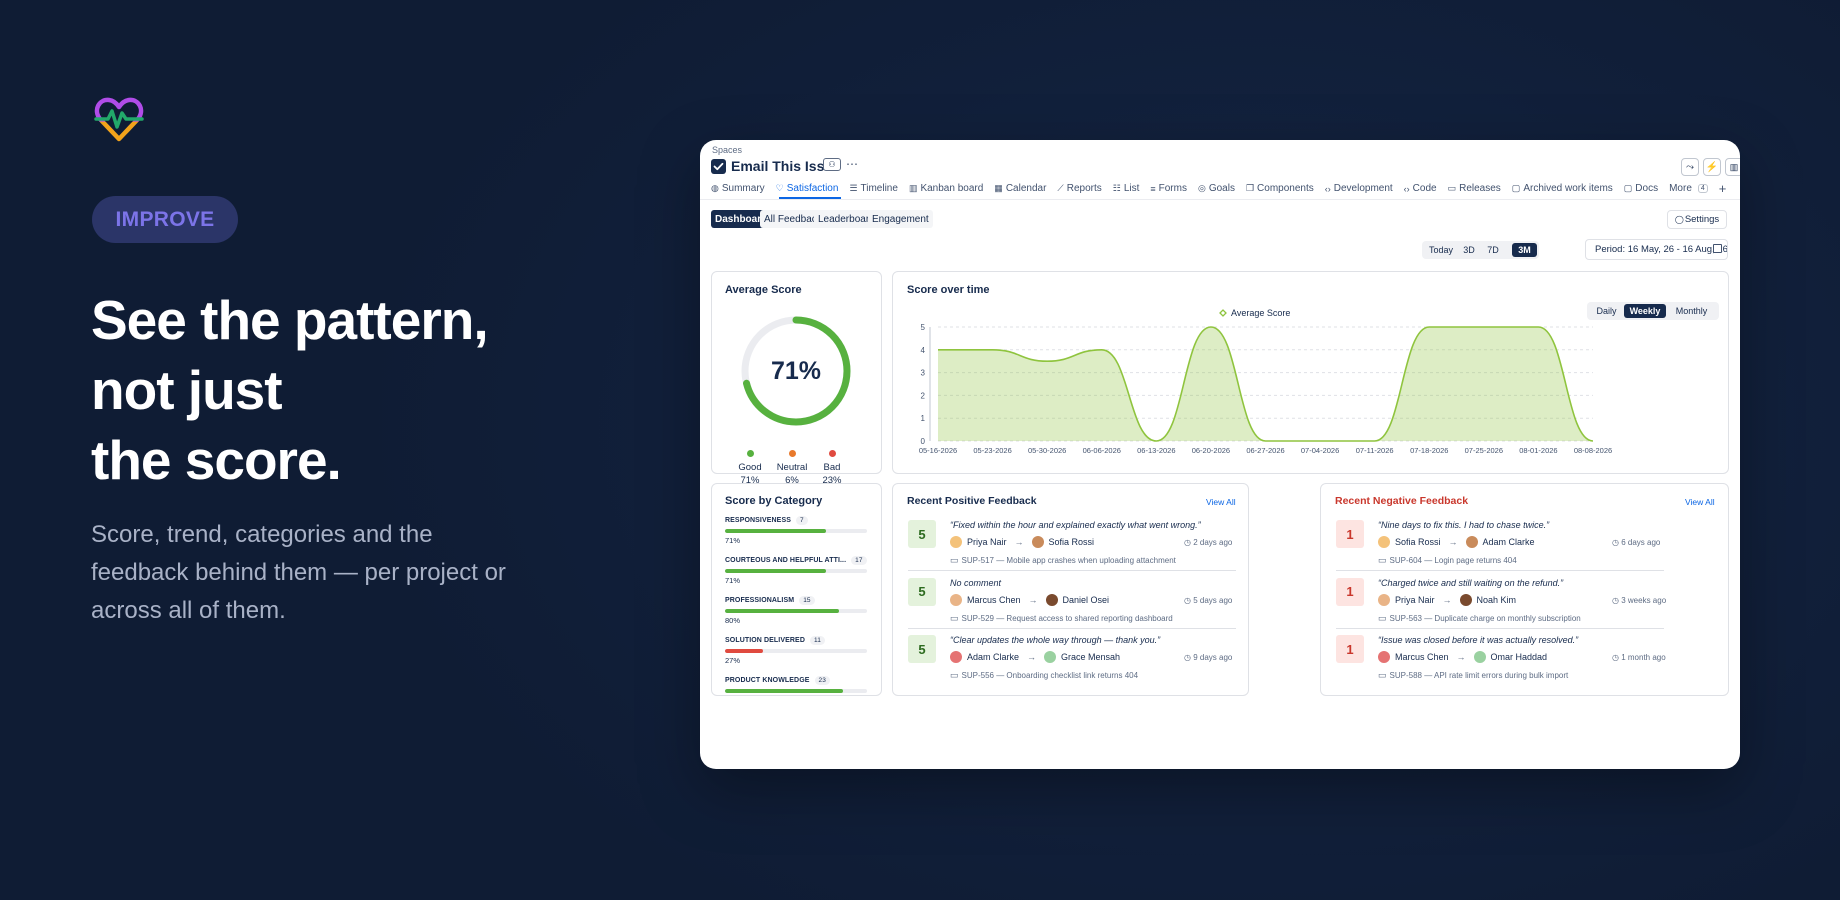  I want to click on negative-view-all-link: View All, so click(1700, 502).